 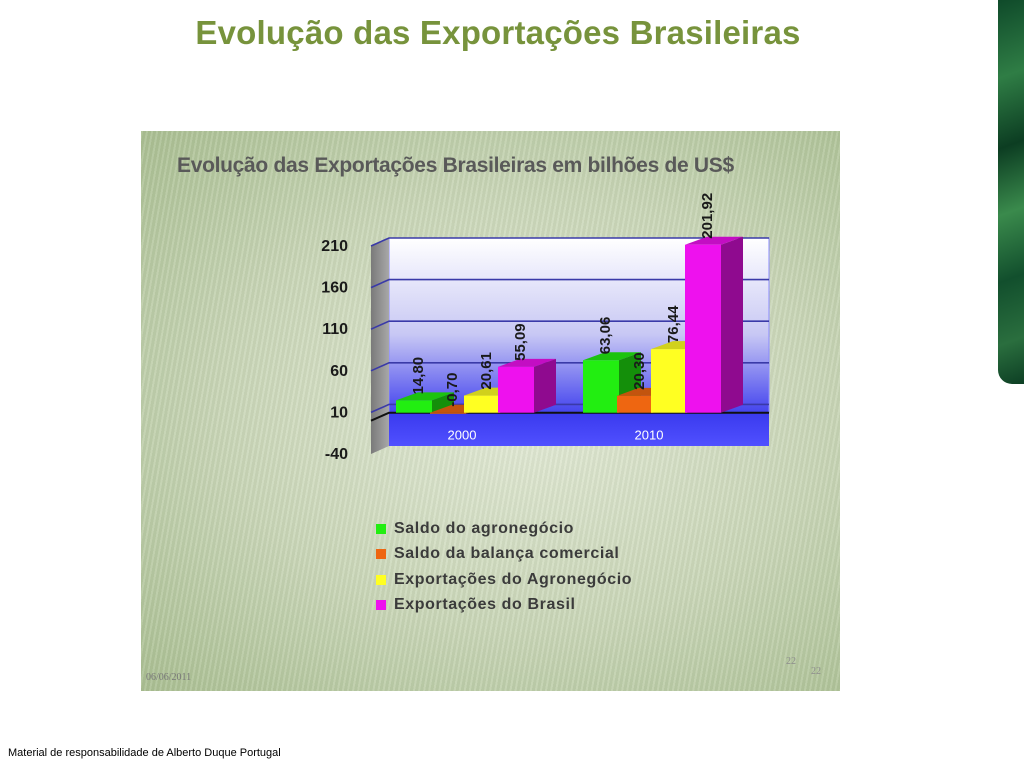 I want to click on legend-swatch-green, so click(x=381, y=528).